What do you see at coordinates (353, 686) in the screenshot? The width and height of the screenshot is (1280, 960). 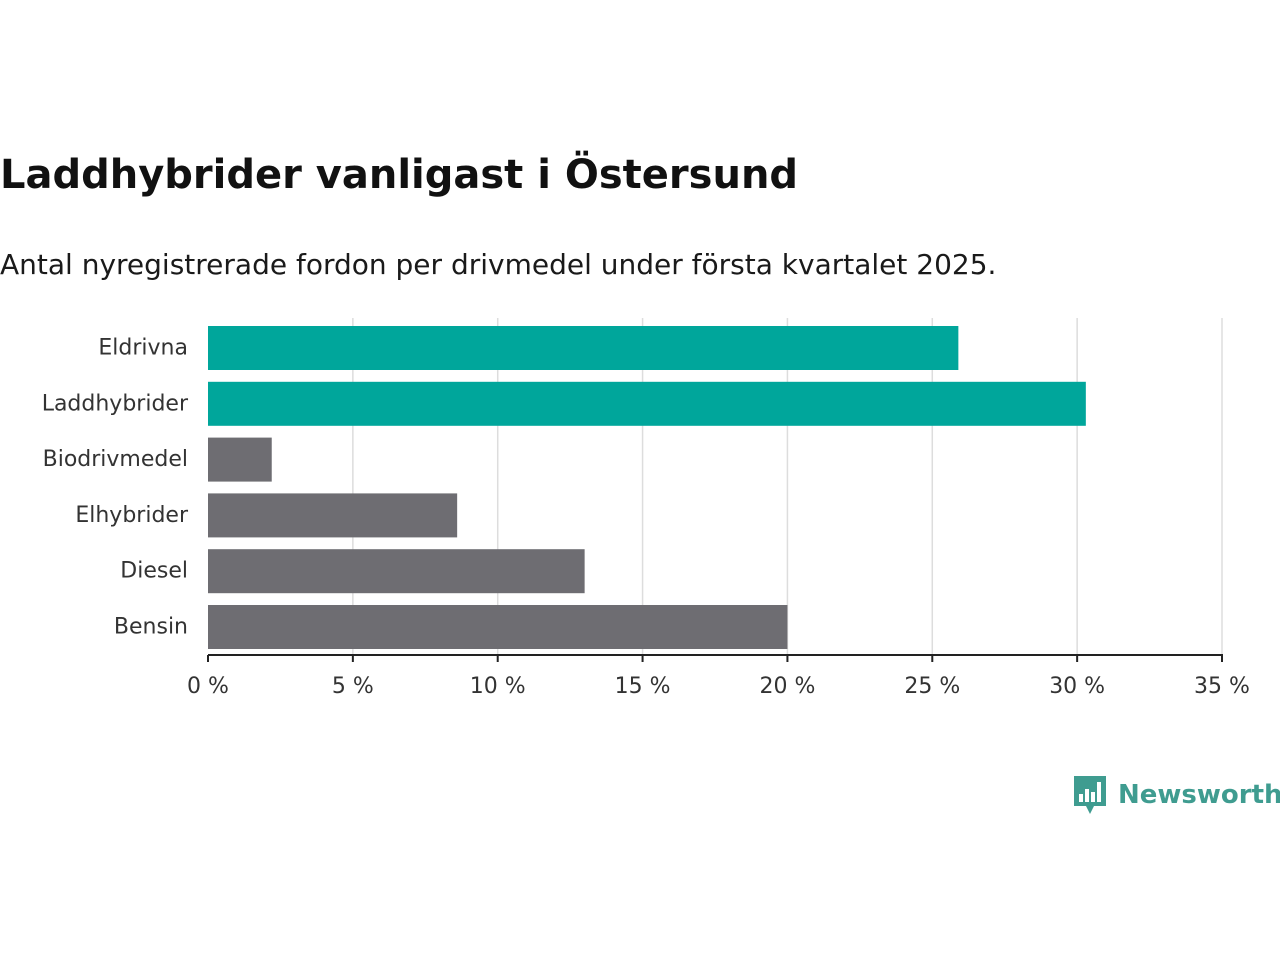 I see `x-tick-label: 5 %` at bounding box center [353, 686].